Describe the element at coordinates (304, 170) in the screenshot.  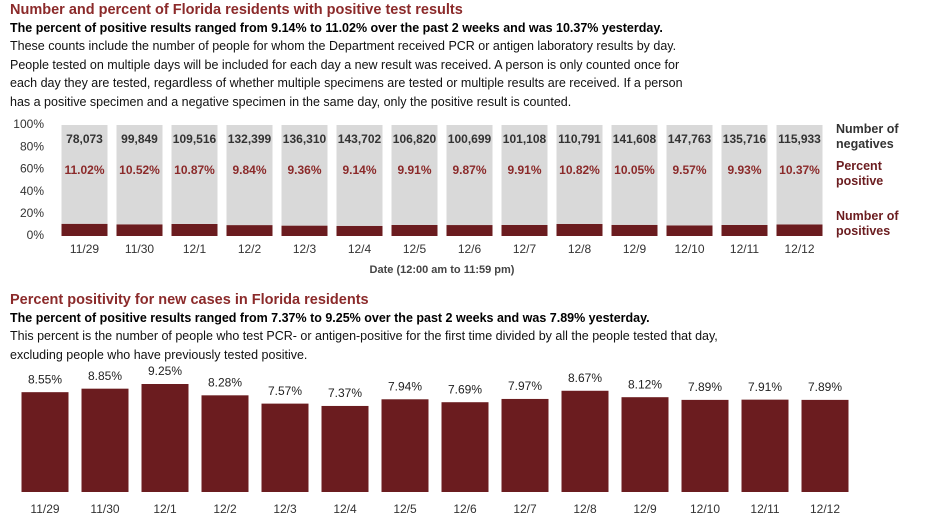
I see `data-label: 9.36%` at that location.